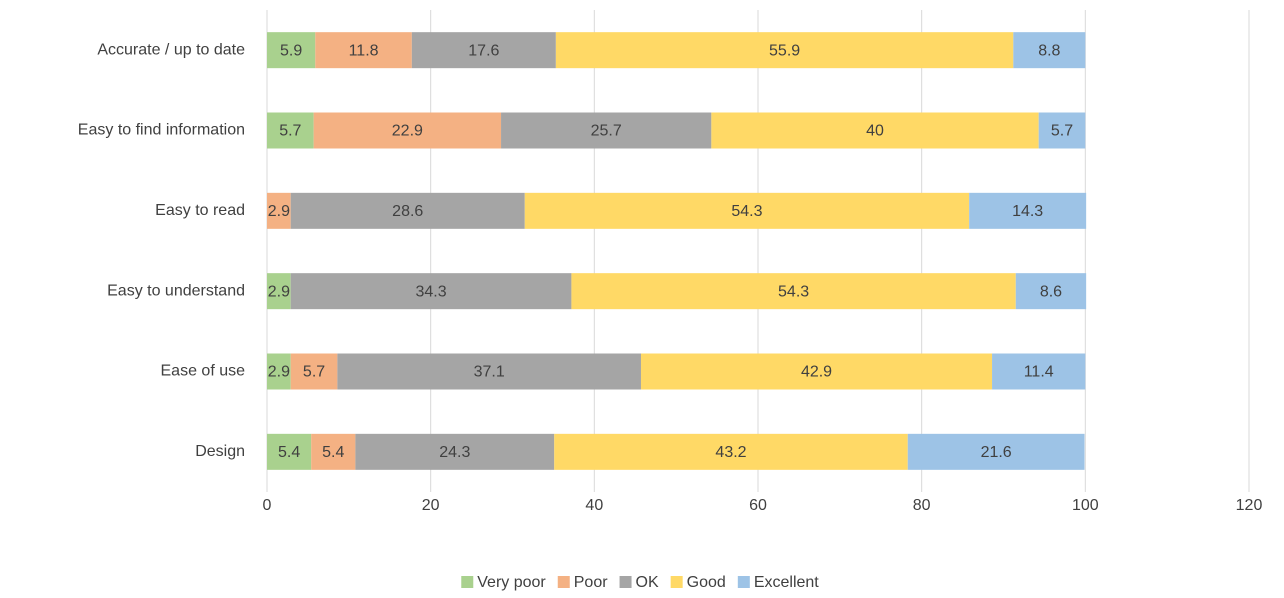 The height and width of the screenshot is (598, 1284). What do you see at coordinates (203, 371) in the screenshot?
I see `y-tick-label: Ease of use` at bounding box center [203, 371].